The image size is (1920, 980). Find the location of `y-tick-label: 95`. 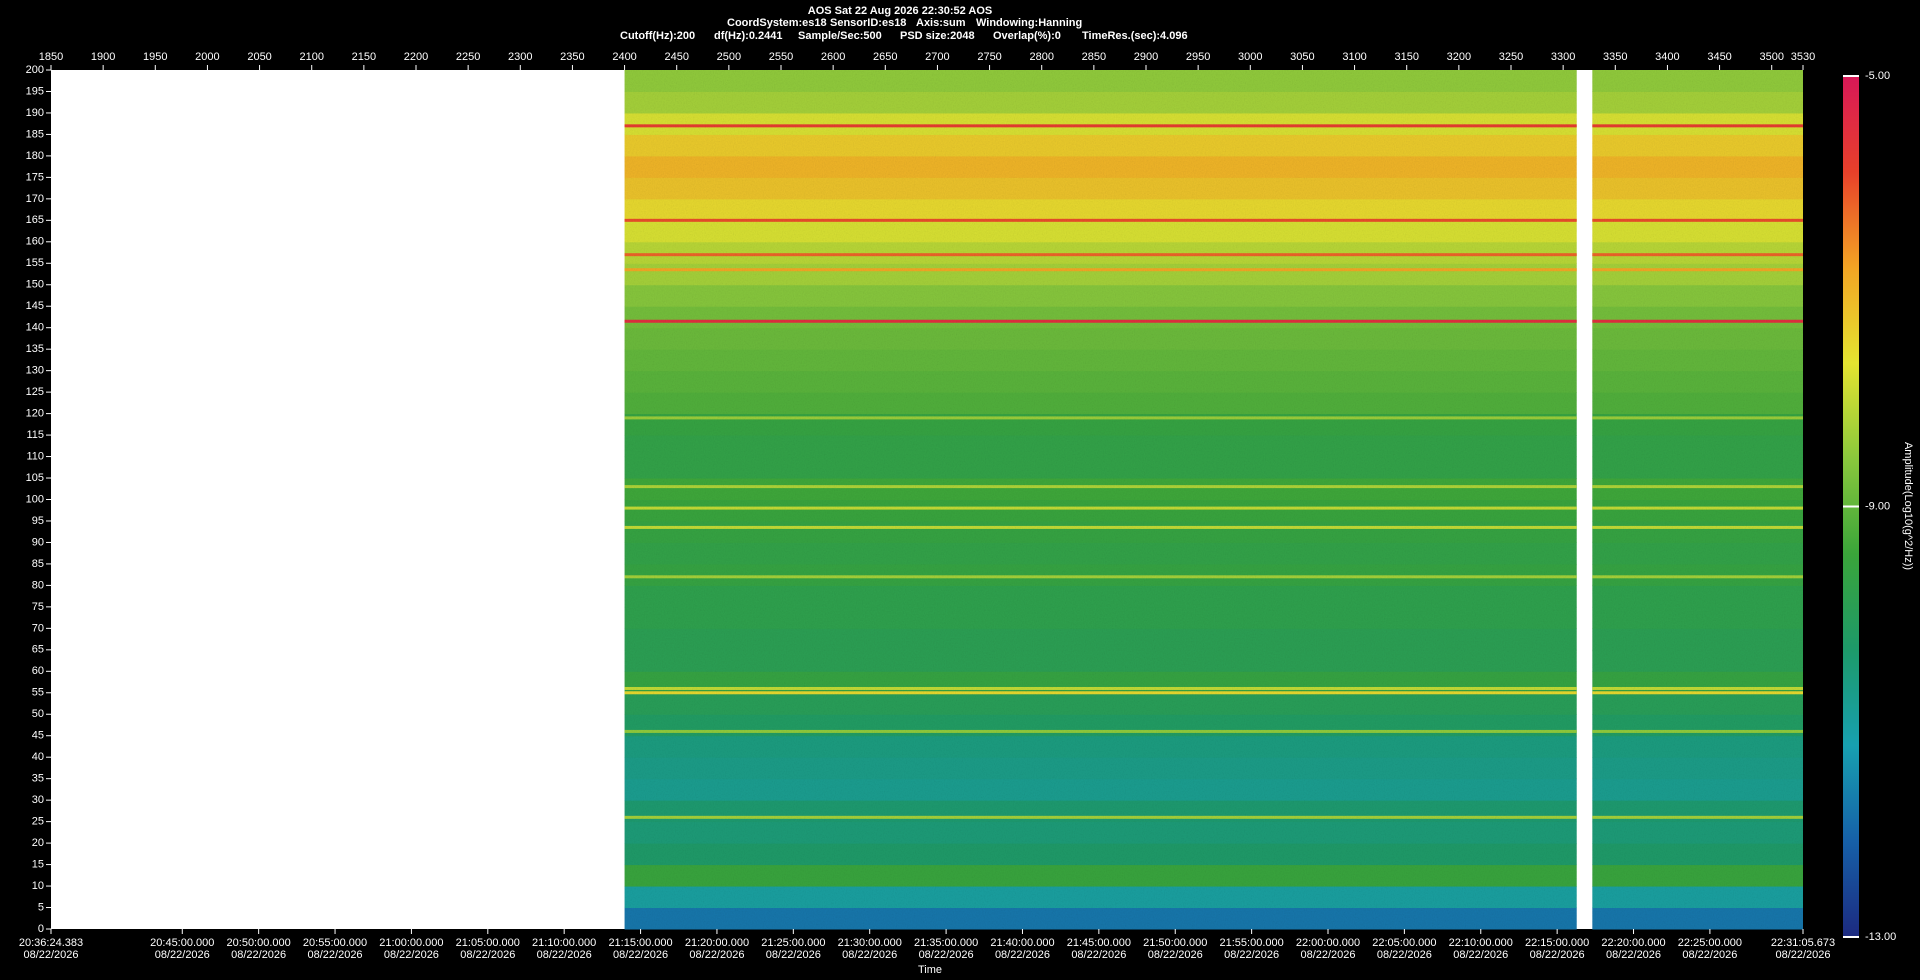

y-tick-label: 95 is located at coordinates (38, 521).